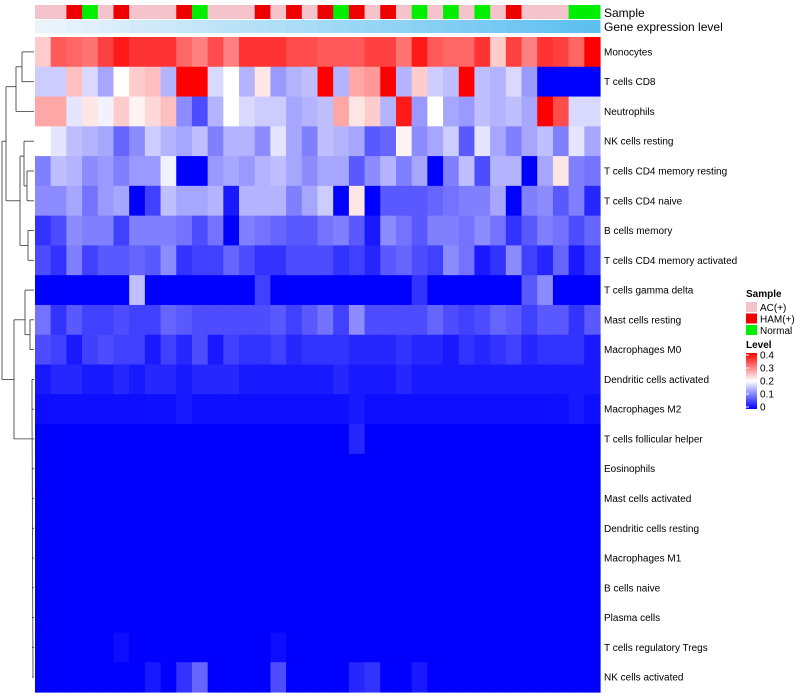 The image size is (800, 700). I want to click on row-label: NK cells resting, so click(638, 142).